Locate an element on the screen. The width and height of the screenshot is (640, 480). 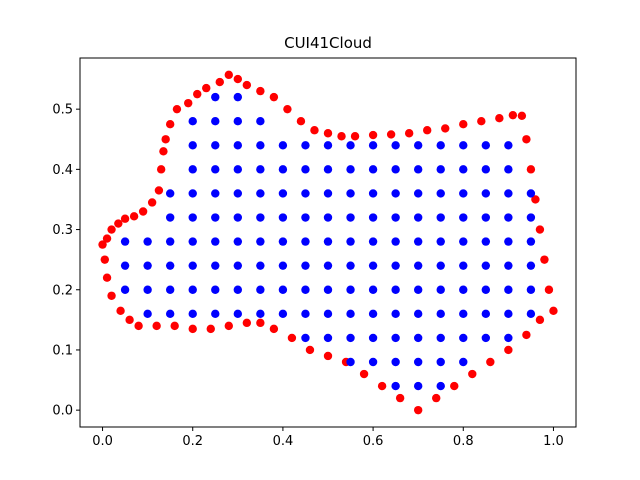
x-tick-label: 0.0 is located at coordinates (102, 441).